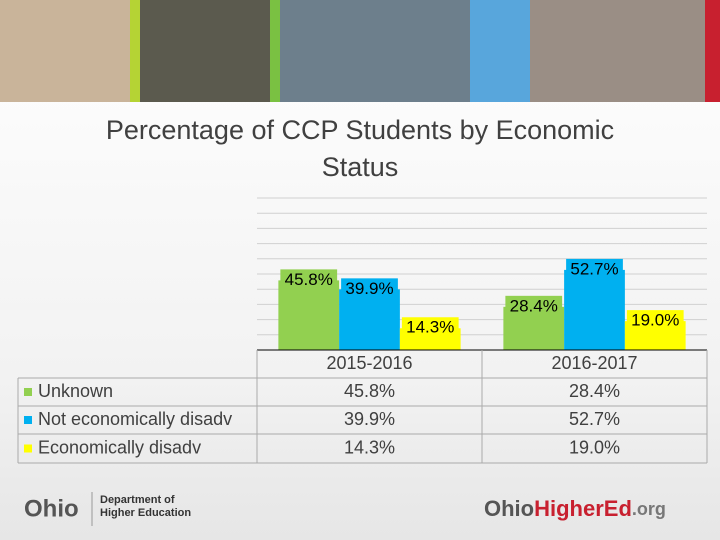  I want to click on table-cell: 14.3%, so click(369, 447).